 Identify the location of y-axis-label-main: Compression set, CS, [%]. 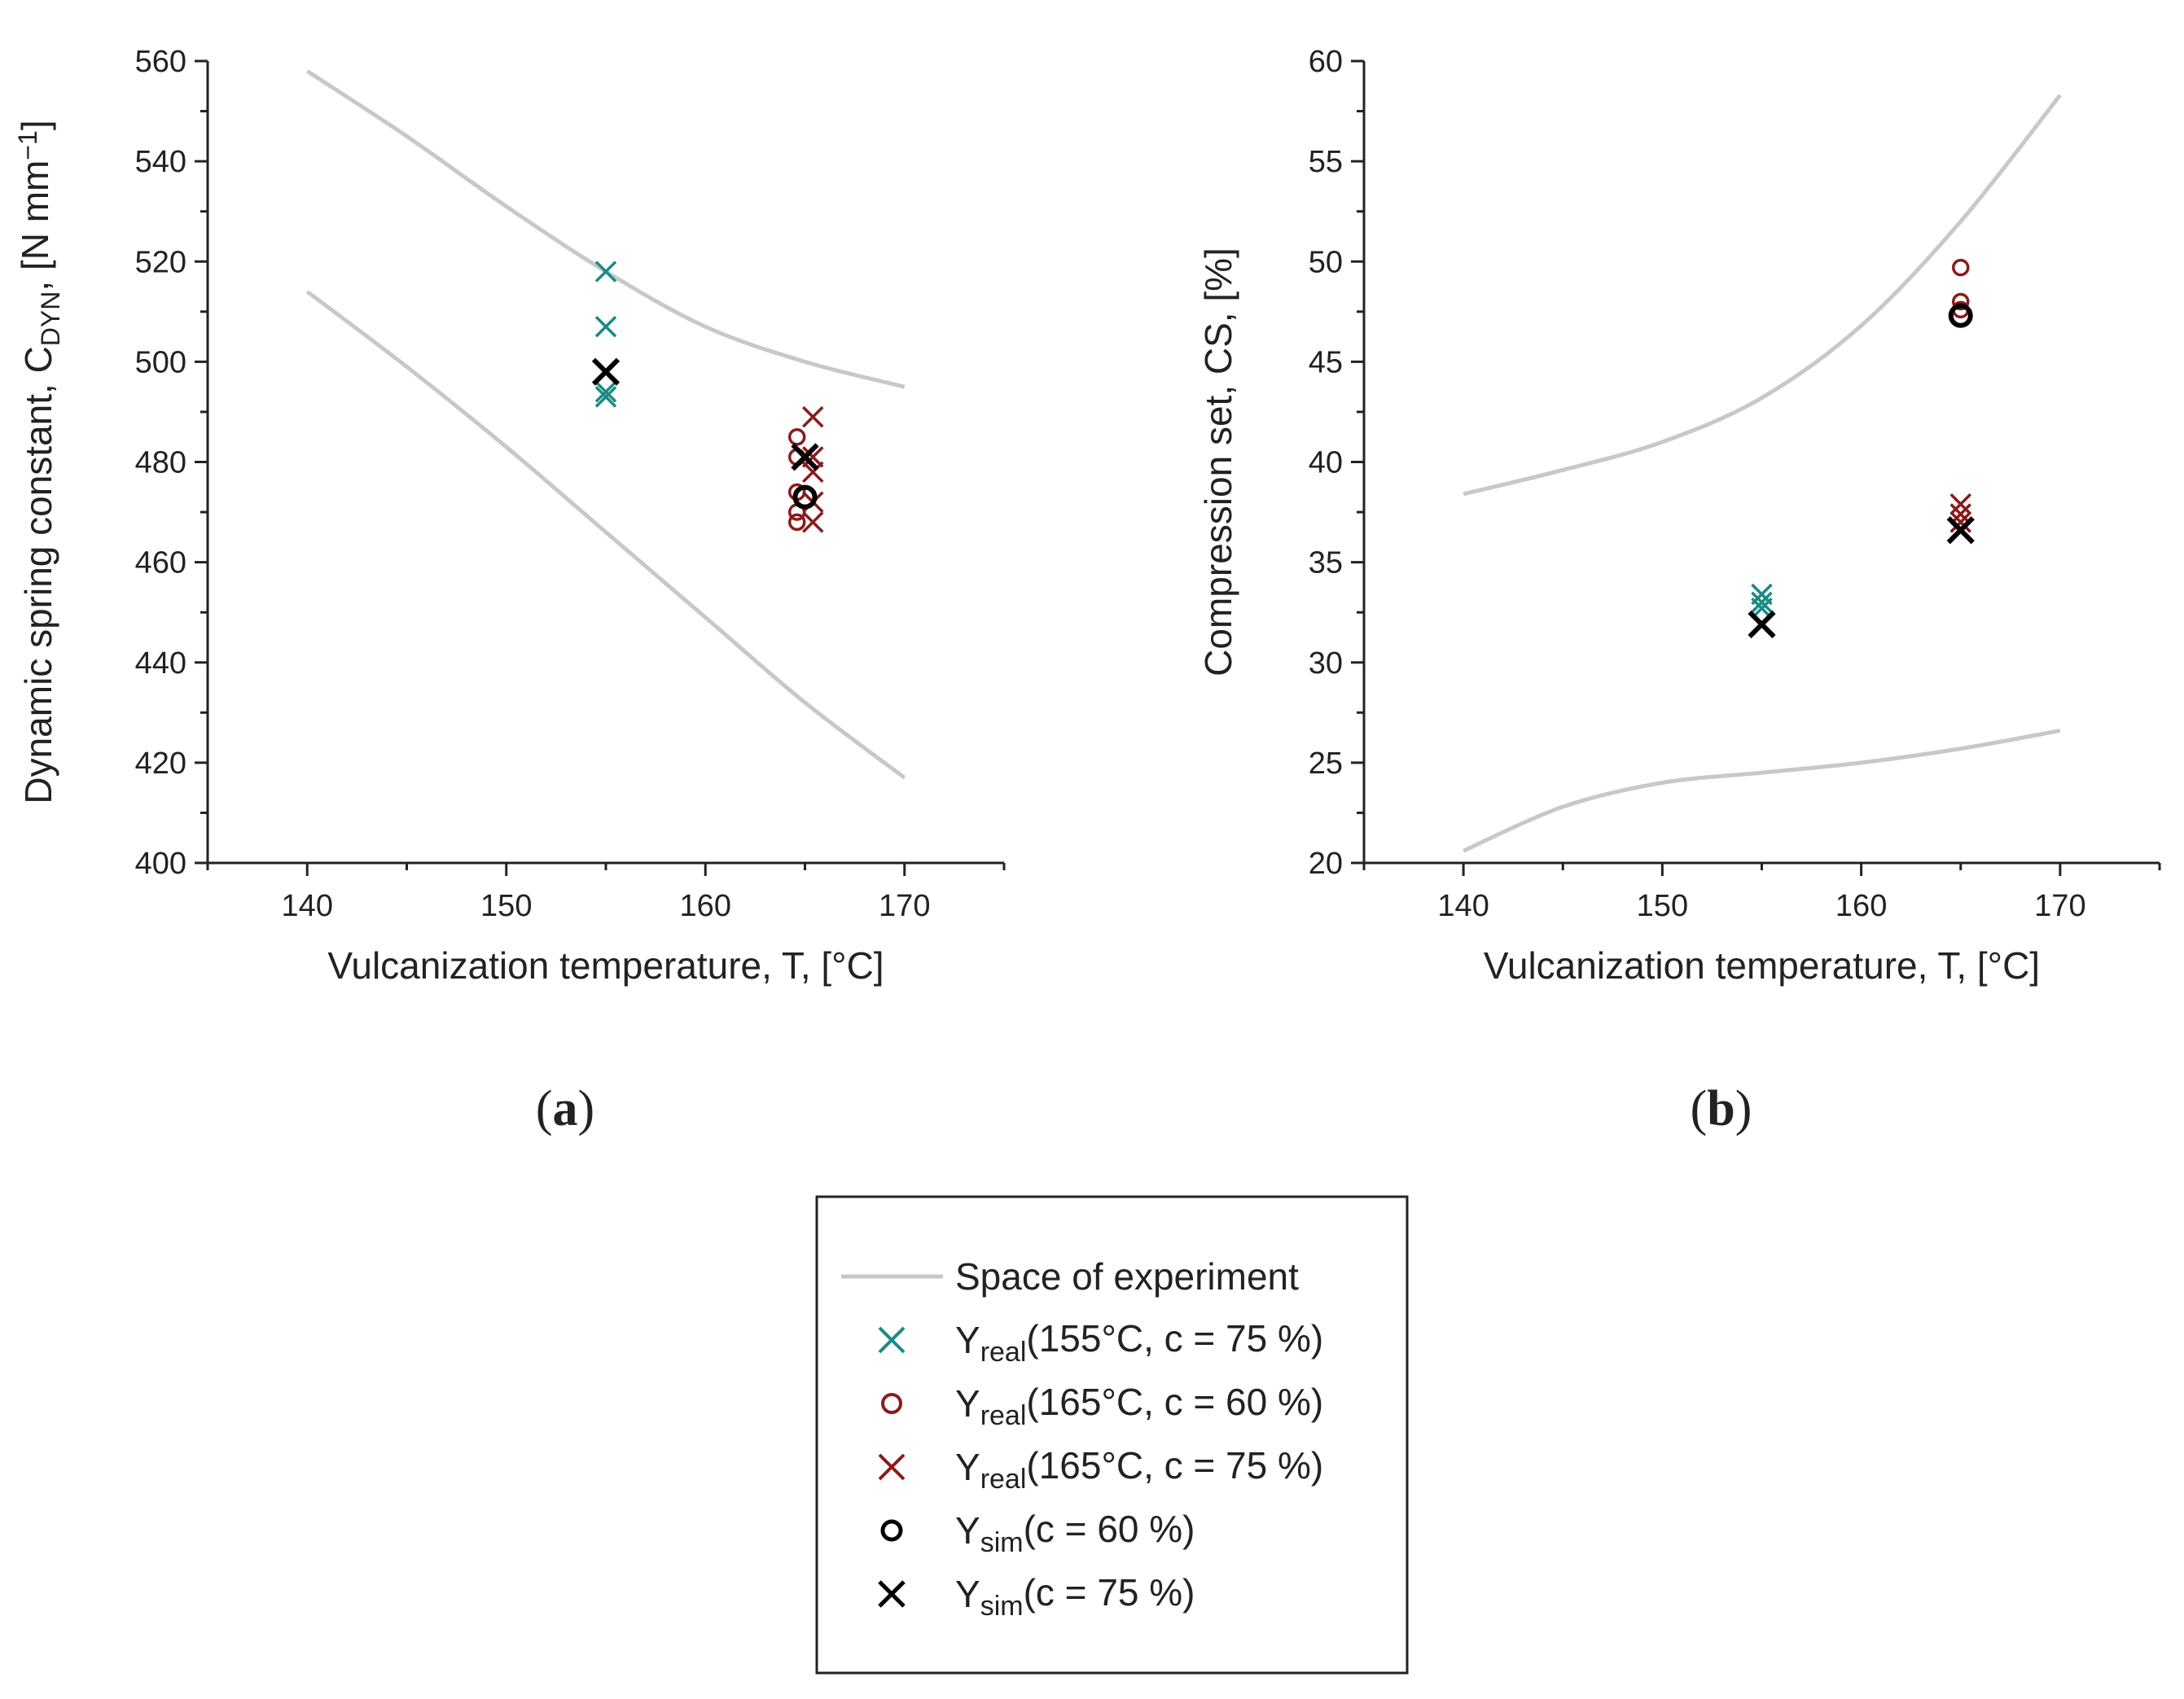
(1218, 462).